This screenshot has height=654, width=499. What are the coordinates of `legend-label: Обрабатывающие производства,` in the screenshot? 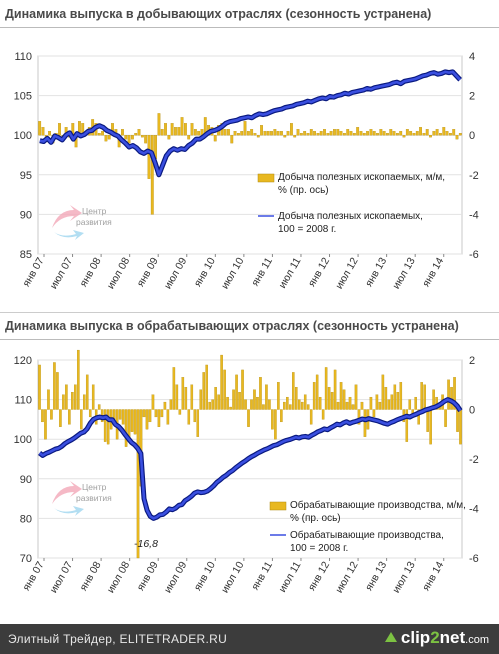 It's located at (367, 535).